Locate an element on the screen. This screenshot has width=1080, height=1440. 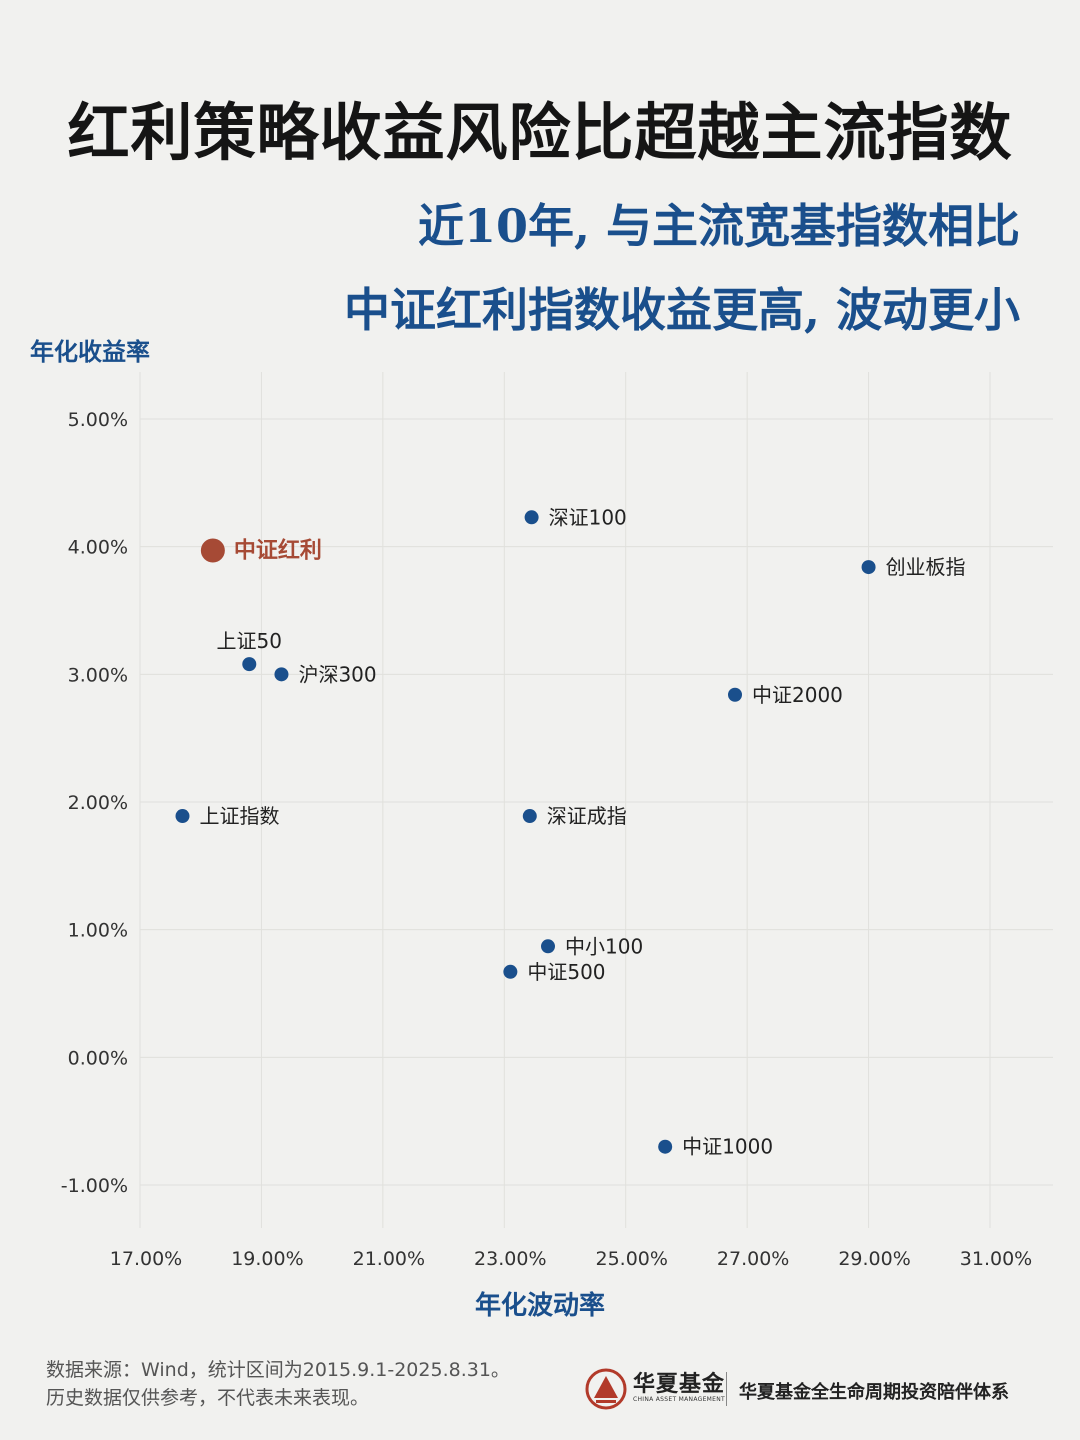
data-point-label: 深证100 is located at coordinates (588, 517).